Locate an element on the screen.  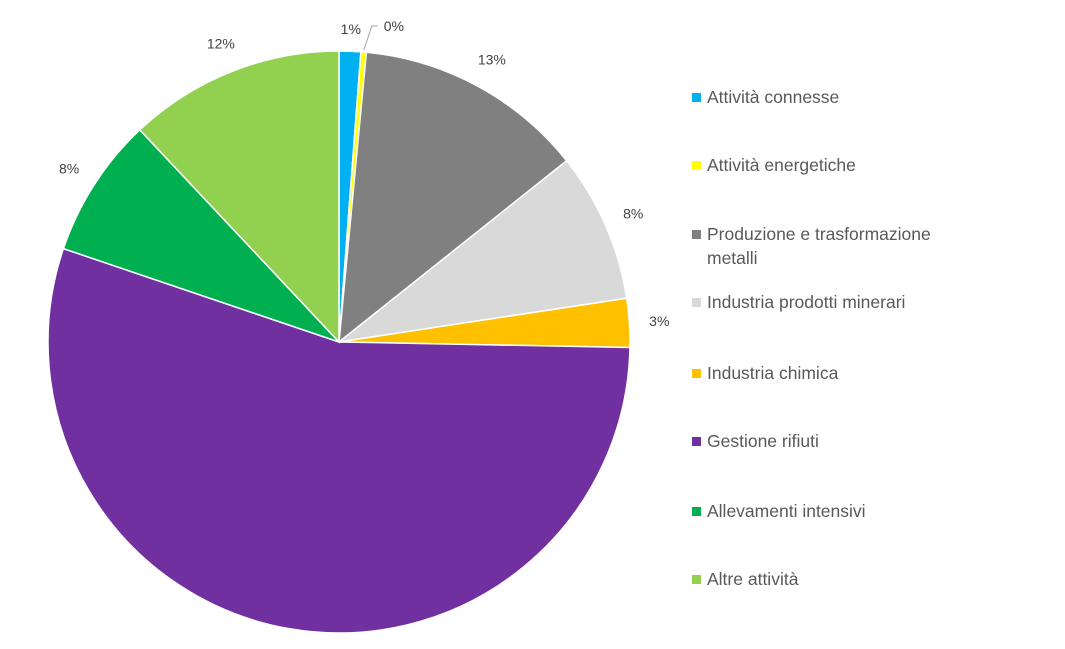
legend-label: Industria prodotti minerari is located at coordinates (806, 302).